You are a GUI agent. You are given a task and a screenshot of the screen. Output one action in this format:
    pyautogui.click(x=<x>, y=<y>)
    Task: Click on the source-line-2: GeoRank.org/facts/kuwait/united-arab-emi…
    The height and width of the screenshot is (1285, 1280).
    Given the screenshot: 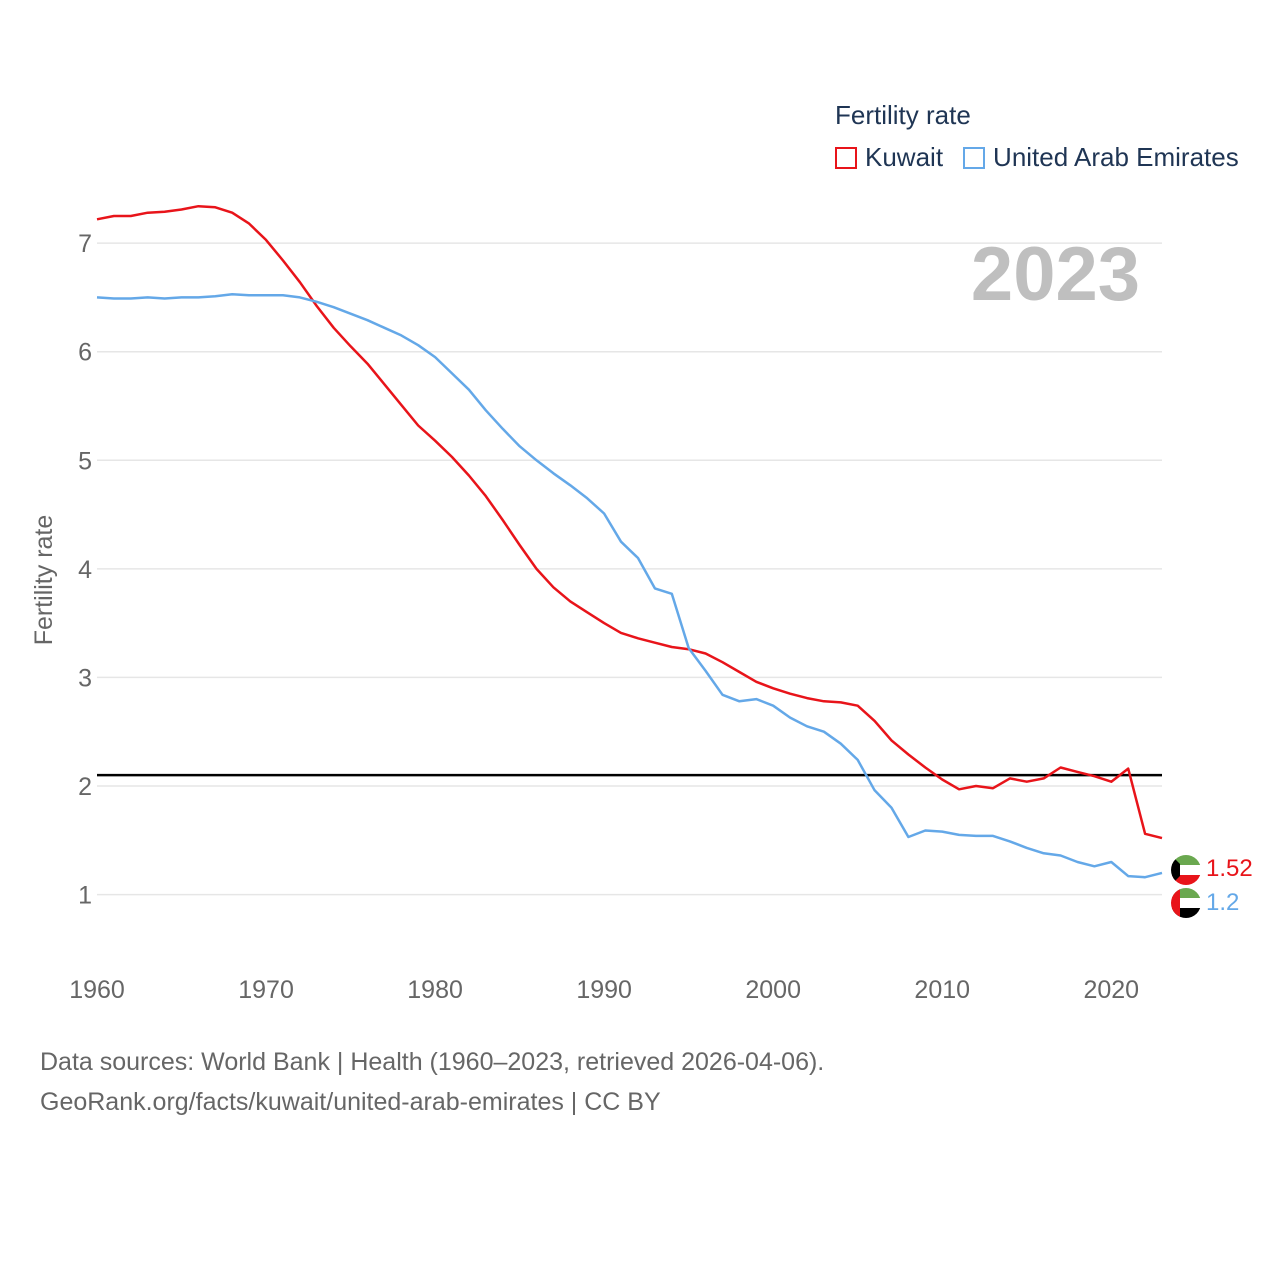 What is the action you would take?
    pyautogui.click(x=350, y=1102)
    